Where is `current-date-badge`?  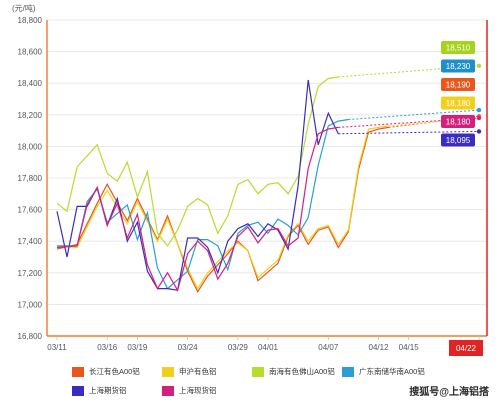
current-date-badge is located at coordinates (466, 348).